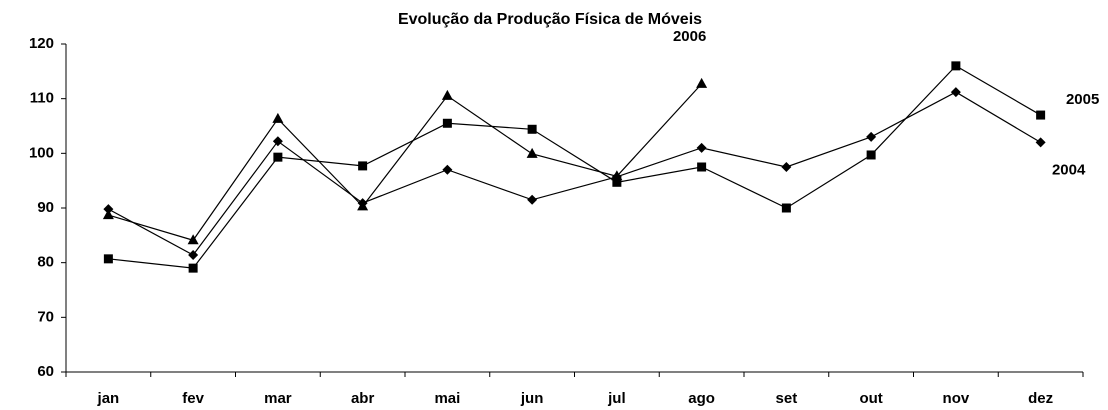  What do you see at coordinates (616, 398) in the screenshot?
I see `x-tick-label: jul` at bounding box center [616, 398].